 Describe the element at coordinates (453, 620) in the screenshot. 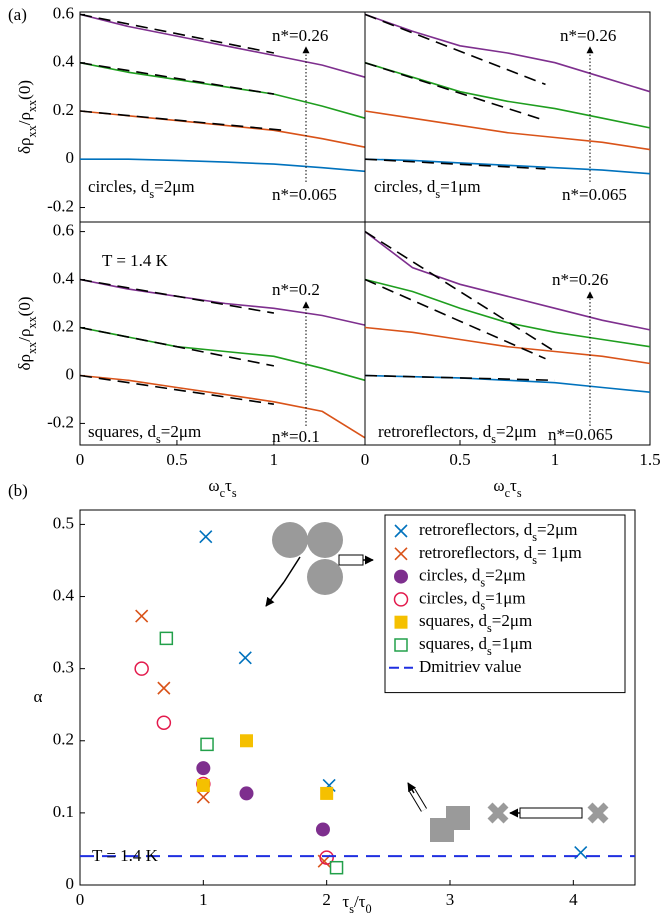

I see `legend-label-part: squares, d` at that location.